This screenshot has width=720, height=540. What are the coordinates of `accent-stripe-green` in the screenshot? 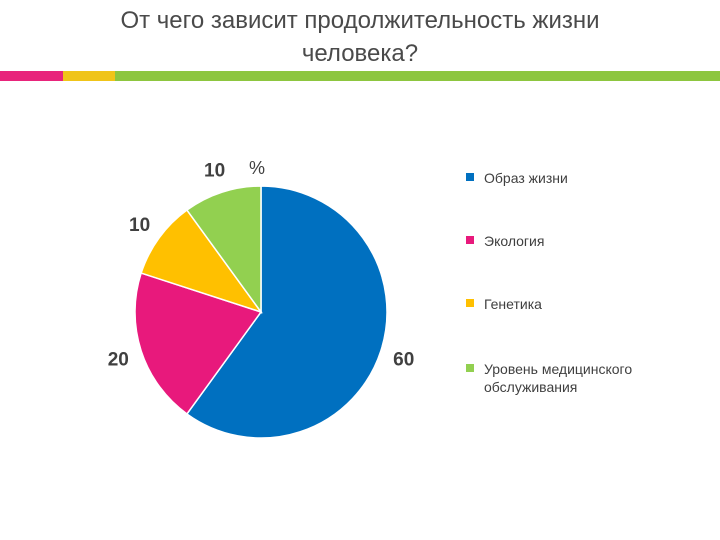 It's located at (417, 76).